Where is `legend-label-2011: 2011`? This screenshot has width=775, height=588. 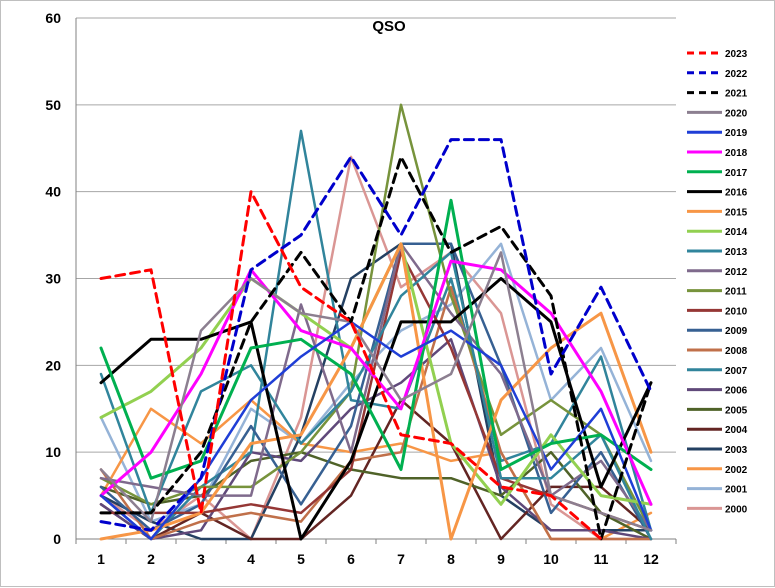
legend-label-2011: 2011 is located at coordinates (736, 292).